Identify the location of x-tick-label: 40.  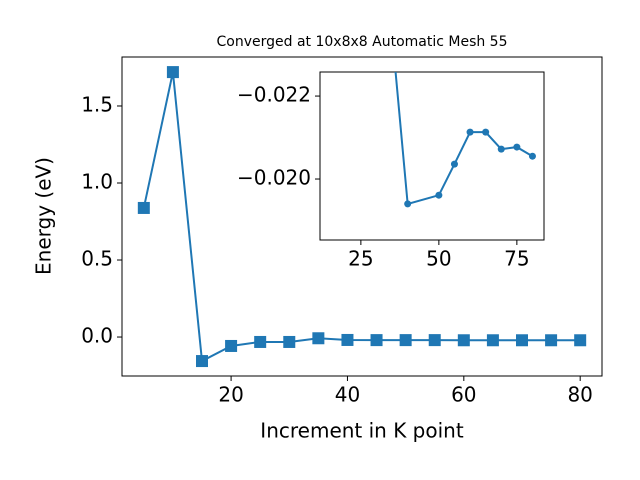
(347, 395).